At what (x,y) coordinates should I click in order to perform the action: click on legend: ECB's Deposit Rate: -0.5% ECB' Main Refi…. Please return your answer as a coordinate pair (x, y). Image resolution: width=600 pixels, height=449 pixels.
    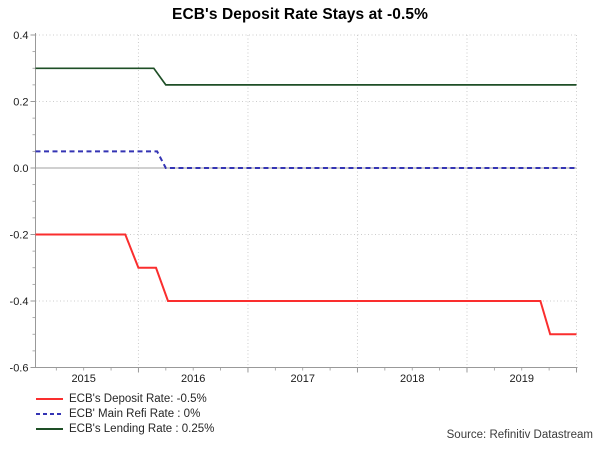
    Looking at the image, I should click on (124, 413).